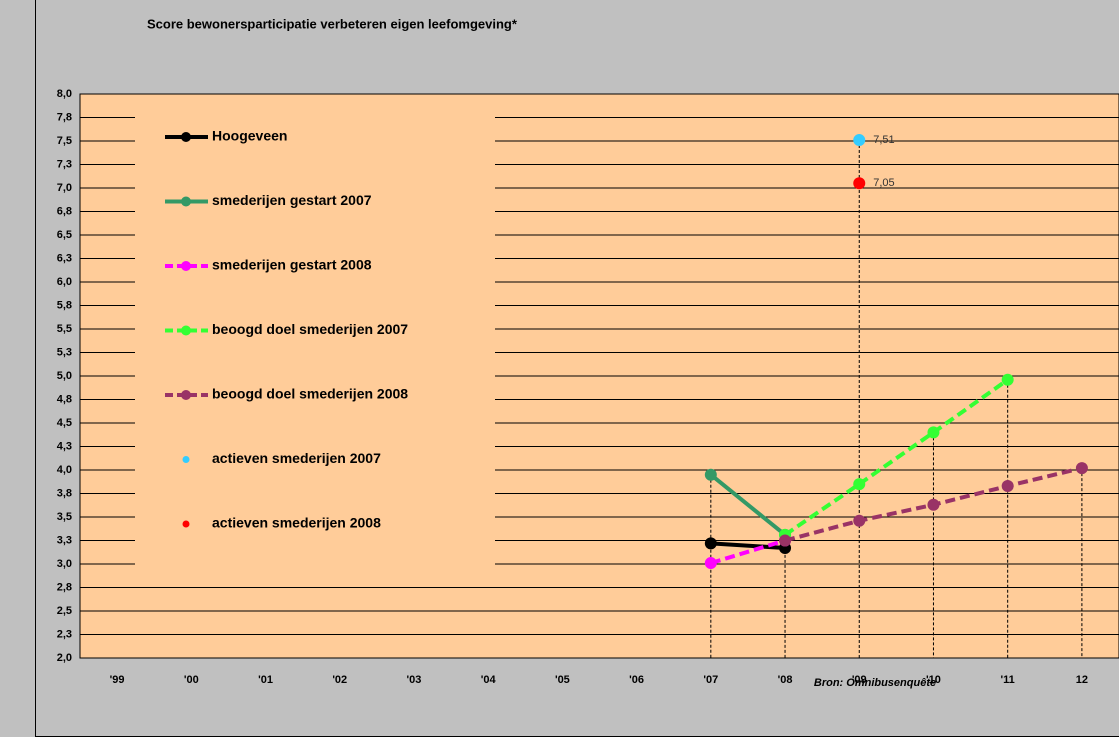 The width and height of the screenshot is (1119, 742). What do you see at coordinates (292, 200) in the screenshot?
I see `legend-label: smederijen gestart 2007` at bounding box center [292, 200].